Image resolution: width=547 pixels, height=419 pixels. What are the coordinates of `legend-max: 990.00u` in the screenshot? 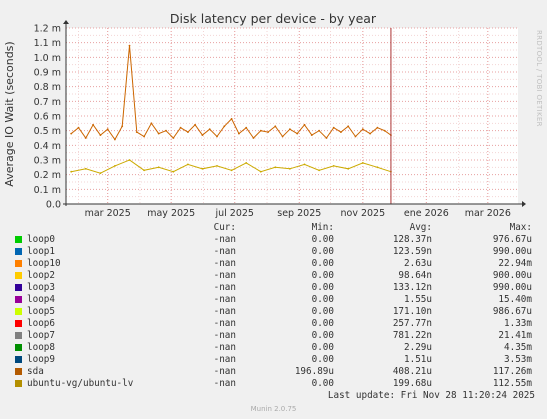 It's located at (512, 251).